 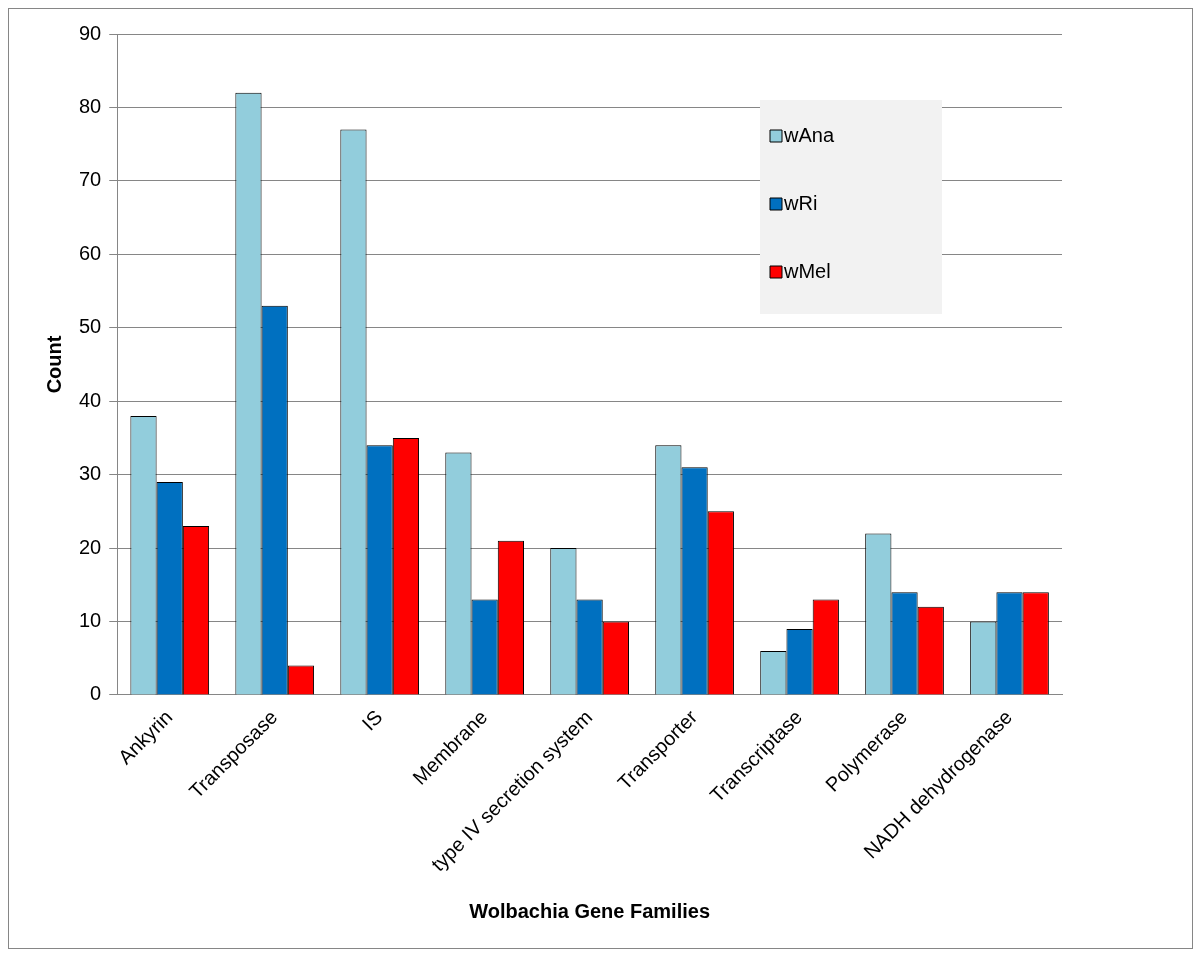 I want to click on legend-label: wAna, so click(x=809, y=134).